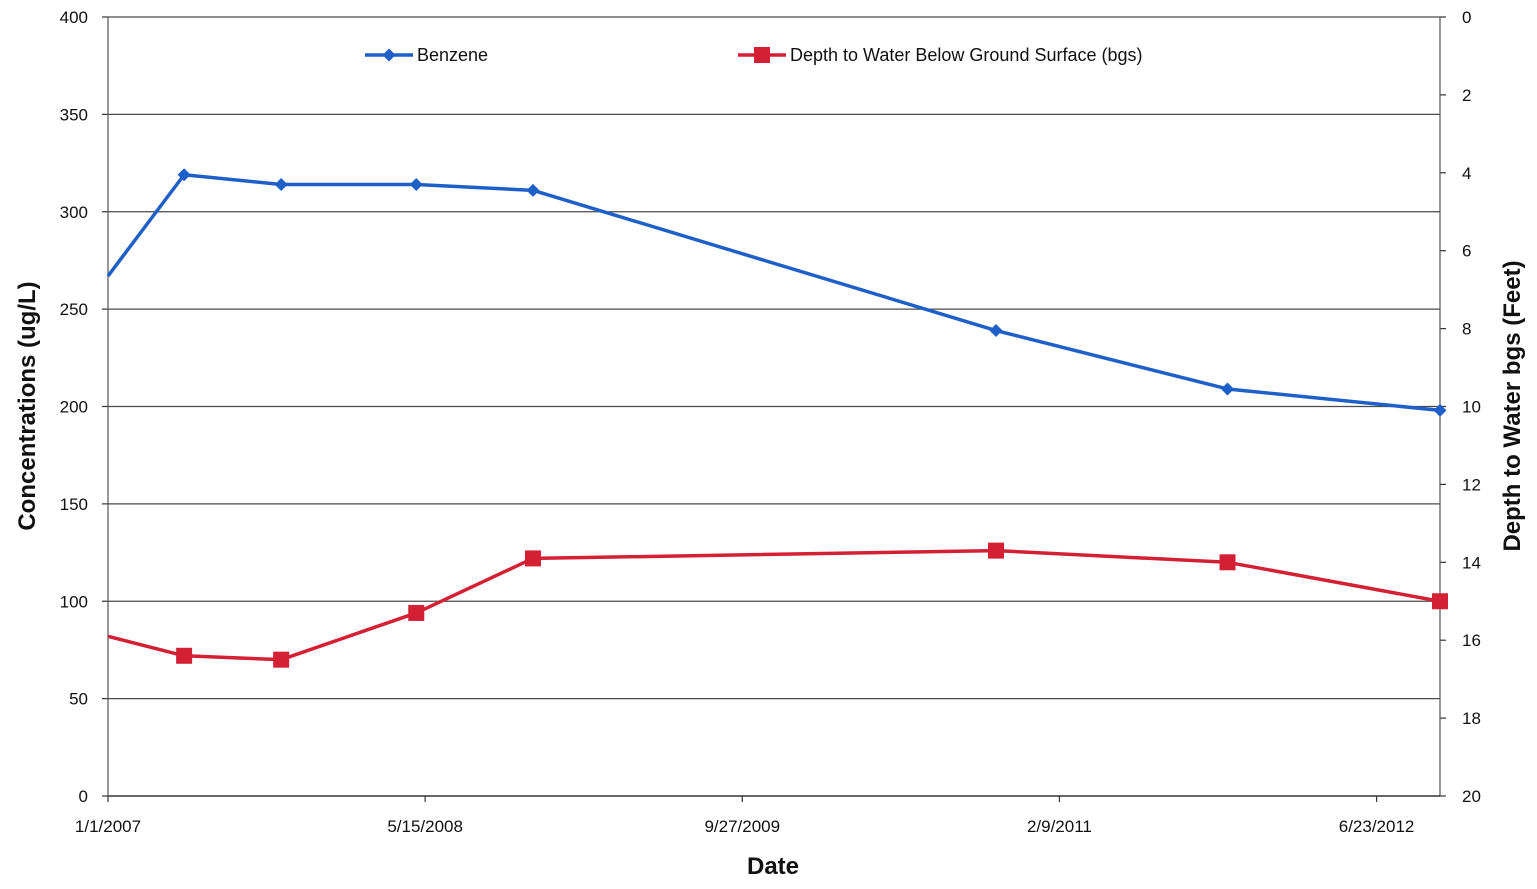  I want to click on y-left-tick-label: 350, so click(74, 114).